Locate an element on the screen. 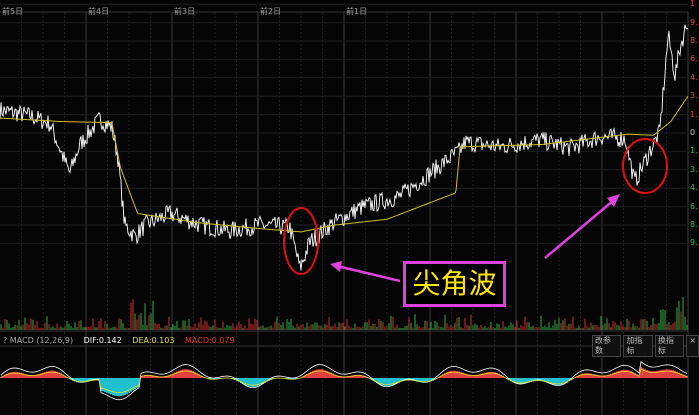  axis-label: 1 is located at coordinates (693, 4).